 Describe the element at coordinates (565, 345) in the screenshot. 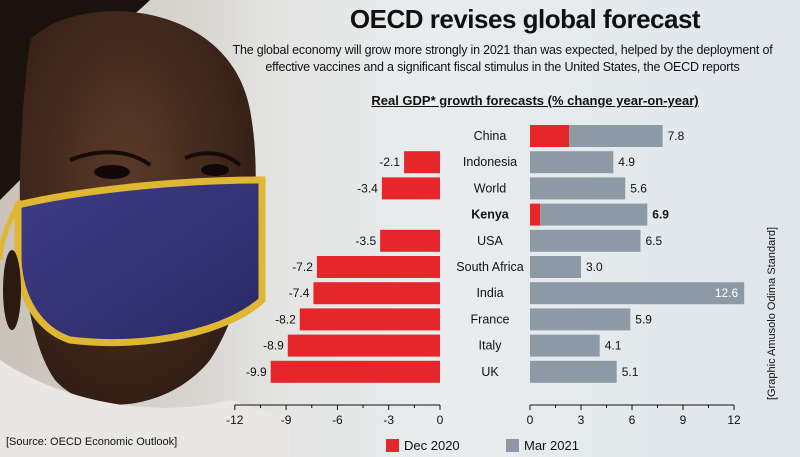

I see `bar-mar-2021-italy` at that location.